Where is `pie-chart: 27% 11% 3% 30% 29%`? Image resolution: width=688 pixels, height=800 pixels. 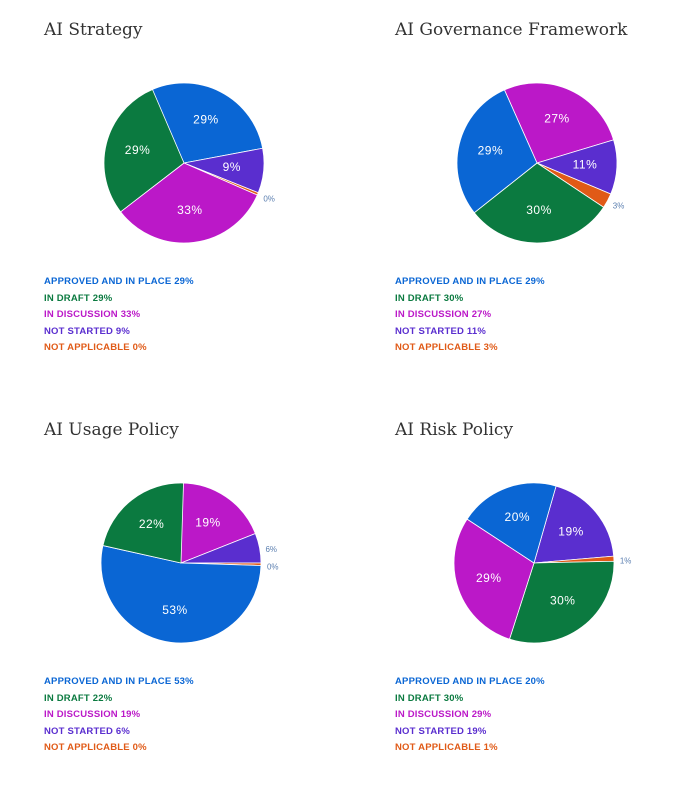
pie-chart: 27% 11% 3% 30% 29% is located at coordinates (540, 163).